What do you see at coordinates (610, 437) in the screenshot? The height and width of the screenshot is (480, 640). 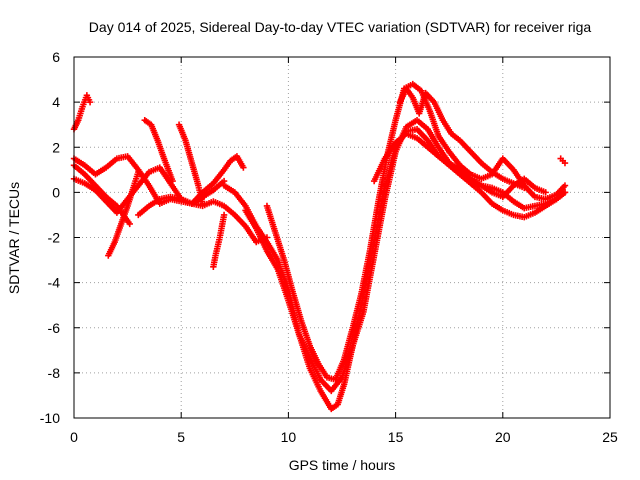 I see `x-tick-label: 25` at bounding box center [610, 437].